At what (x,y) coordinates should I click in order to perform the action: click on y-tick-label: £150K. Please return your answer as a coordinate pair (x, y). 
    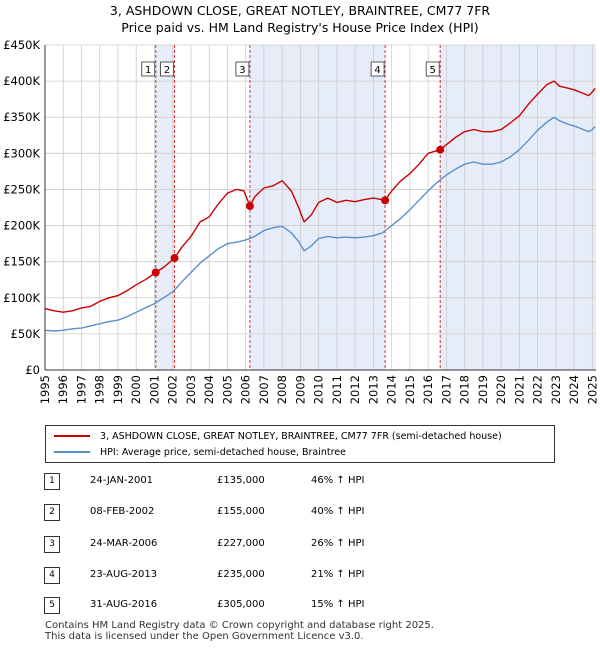
    Looking at the image, I should click on (21, 262).